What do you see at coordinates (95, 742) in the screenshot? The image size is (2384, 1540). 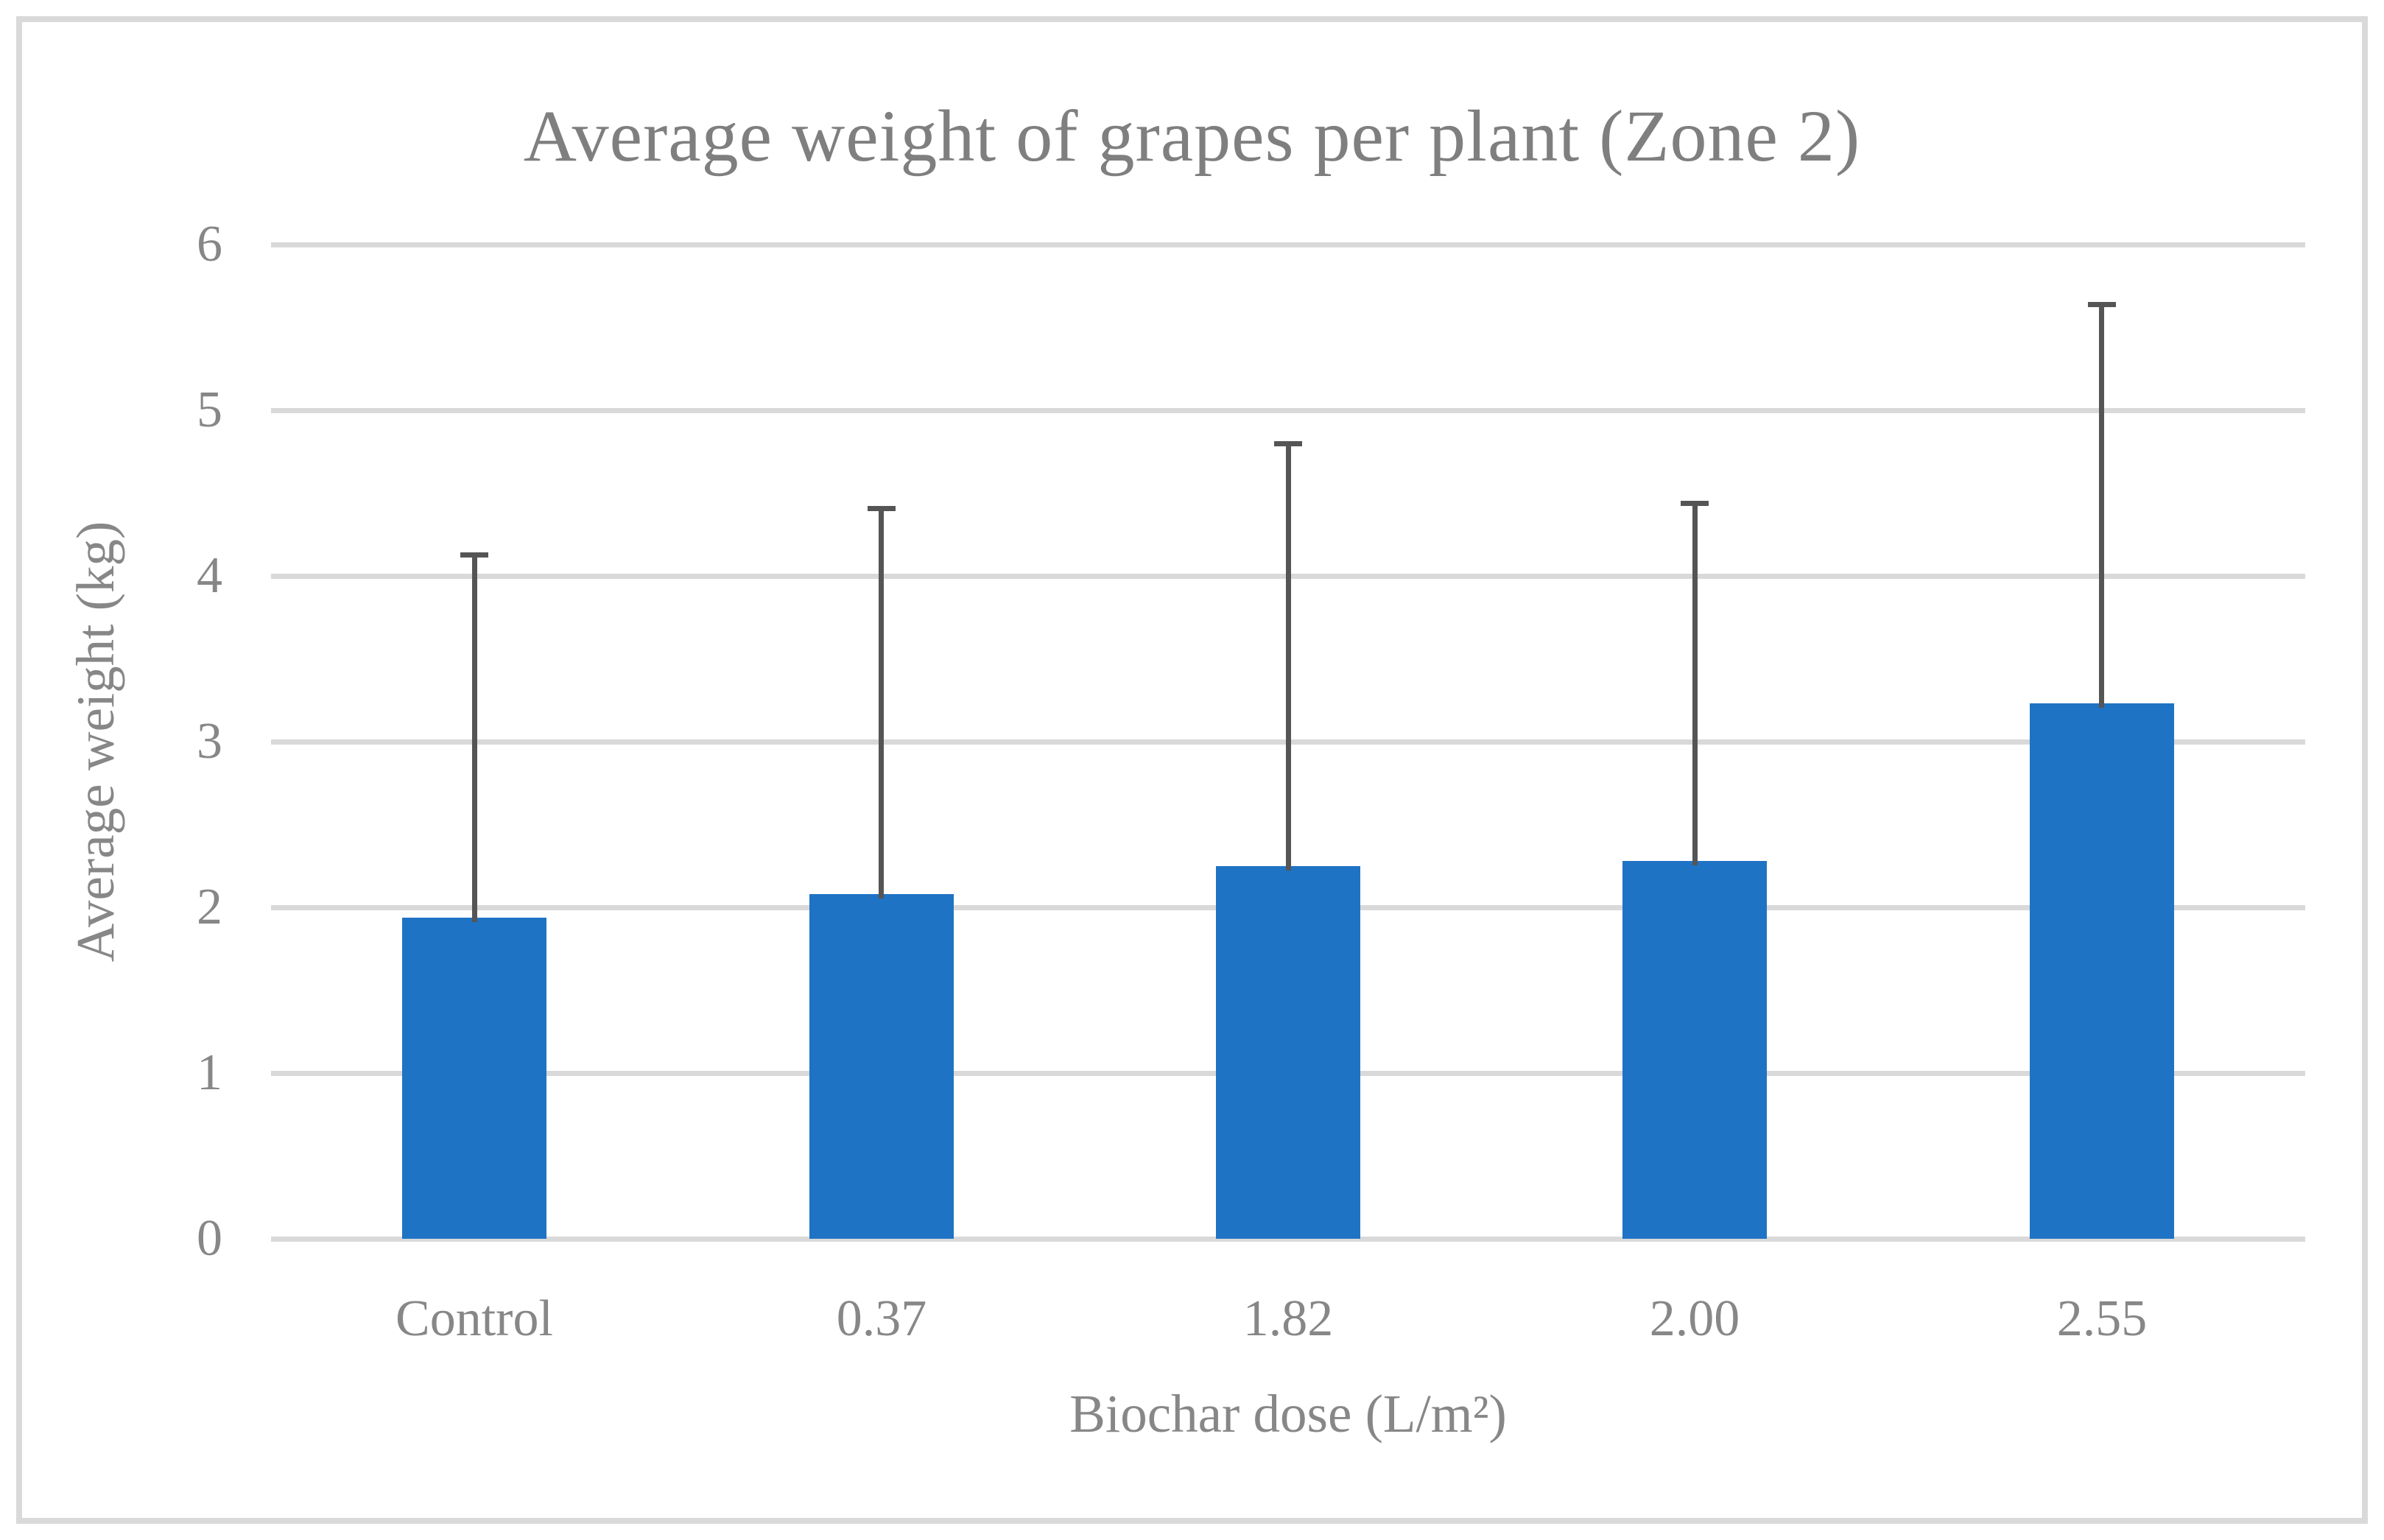 I see `y-axis-title: Average weight (kg)` at bounding box center [95, 742].